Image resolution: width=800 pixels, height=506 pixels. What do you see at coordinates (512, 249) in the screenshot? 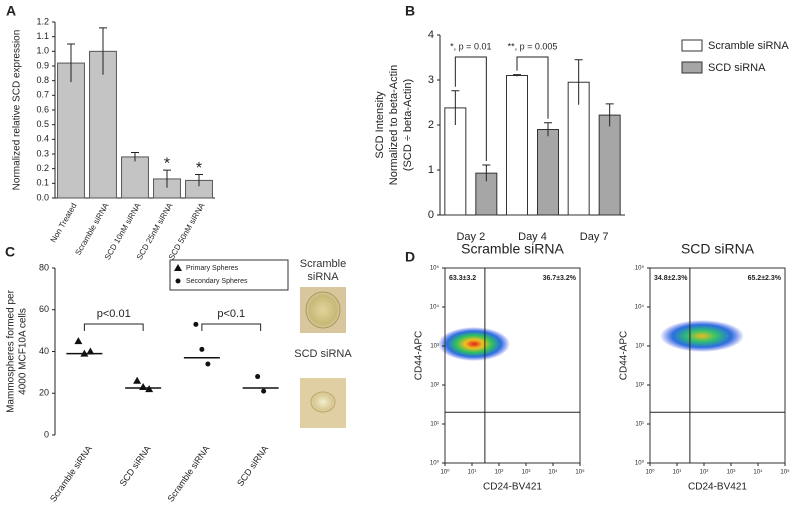
I see `chart-title: Scramble siRNA` at bounding box center [512, 249].